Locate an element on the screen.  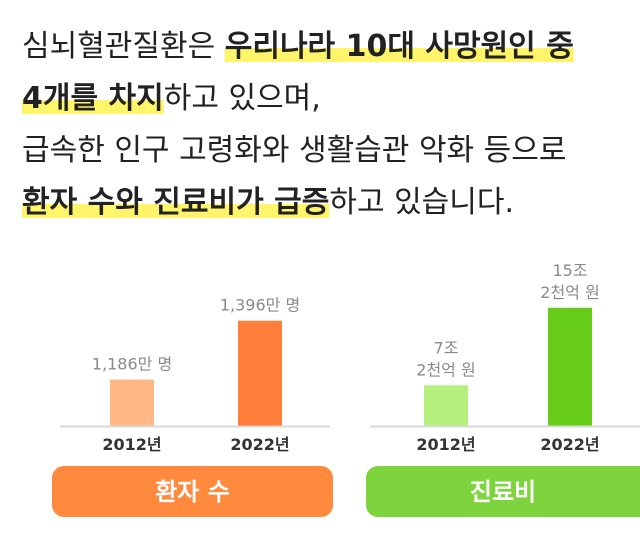
paragraph-line: 환자 수와 진료비가 급증하고 있습니다. is located at coordinates (268, 202).